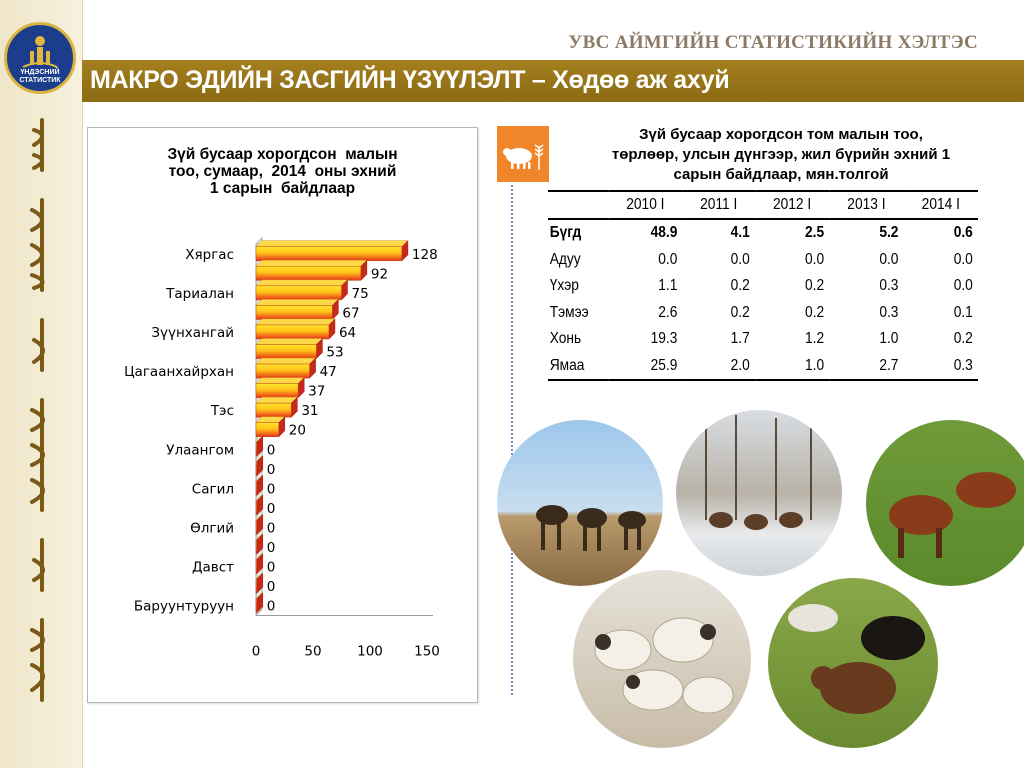 Image resolution: width=1024 pixels, height=768 pixels. I want to click on data-label: 31, so click(309, 411).